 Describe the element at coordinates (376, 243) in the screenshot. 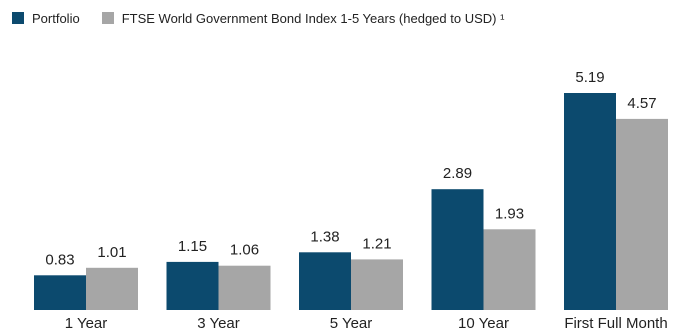

I see `value-label-benchmark-2: 1.21` at that location.